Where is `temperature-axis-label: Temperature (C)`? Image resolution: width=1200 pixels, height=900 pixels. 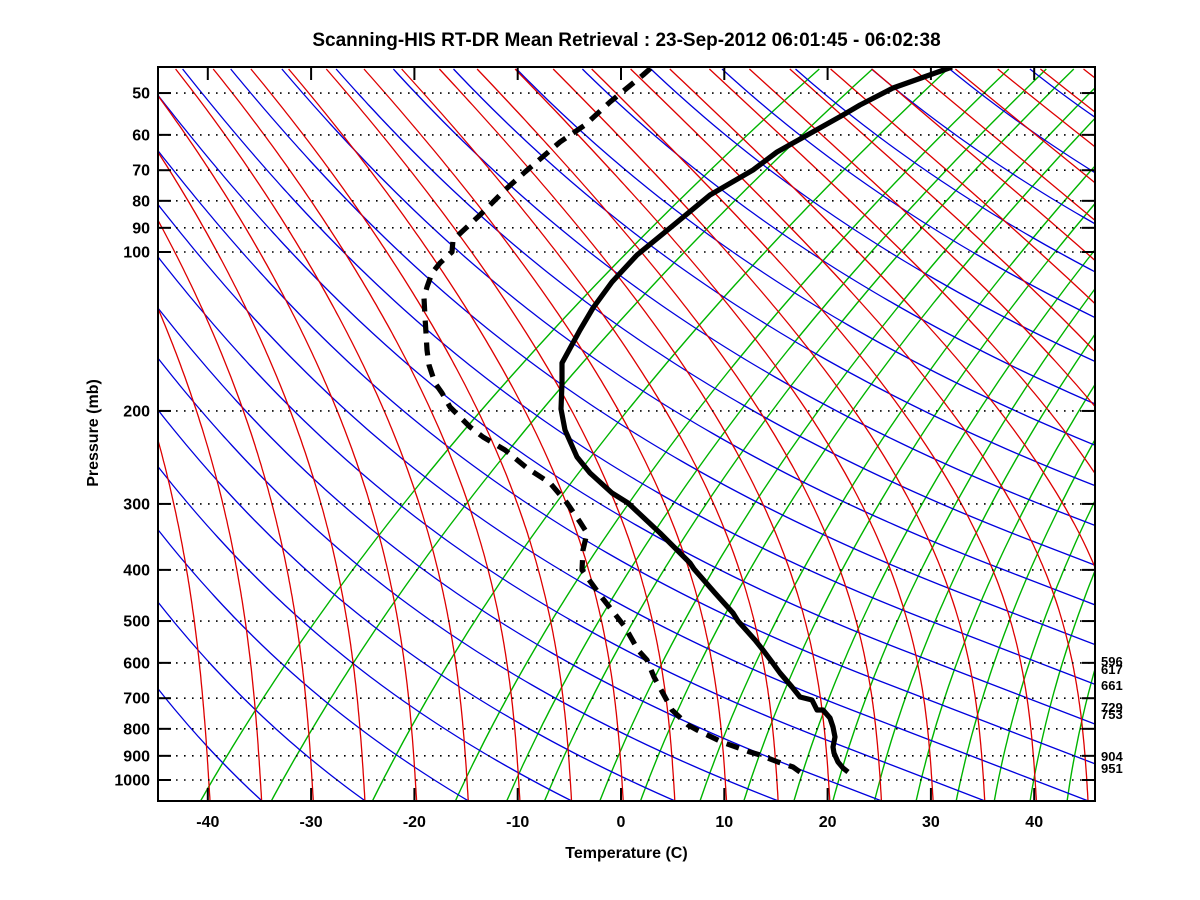 temperature-axis-label: Temperature (C) is located at coordinates (626, 853).